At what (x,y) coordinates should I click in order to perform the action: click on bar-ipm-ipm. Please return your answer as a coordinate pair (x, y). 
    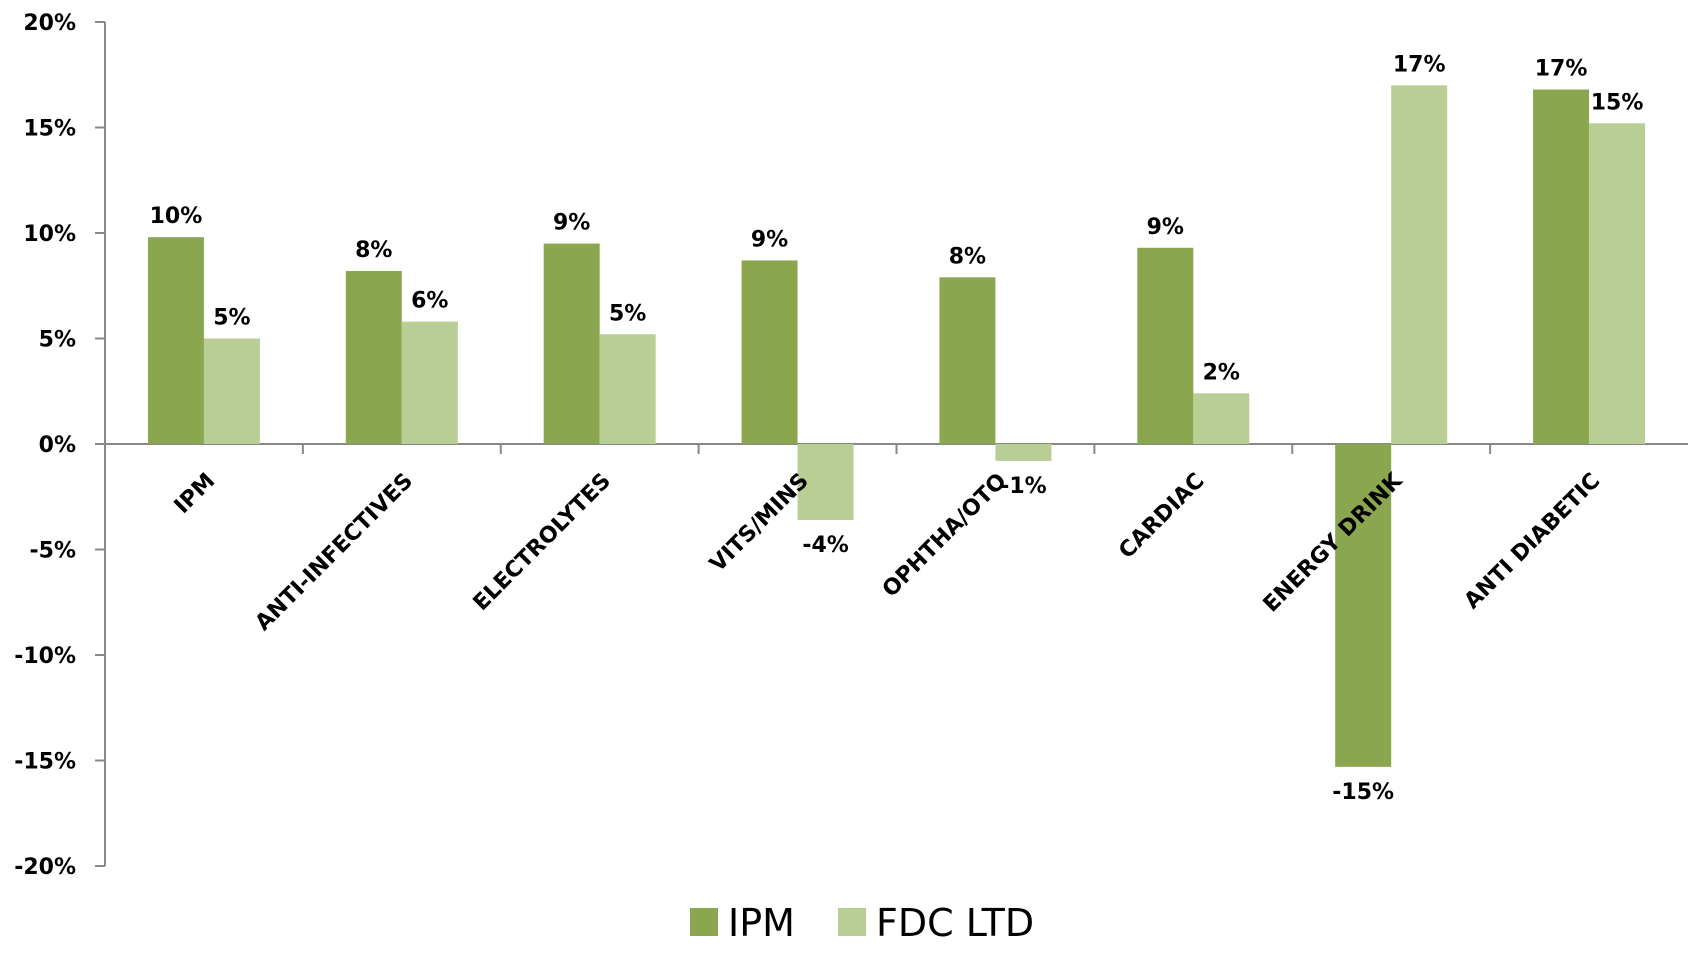
    Looking at the image, I should click on (175, 340).